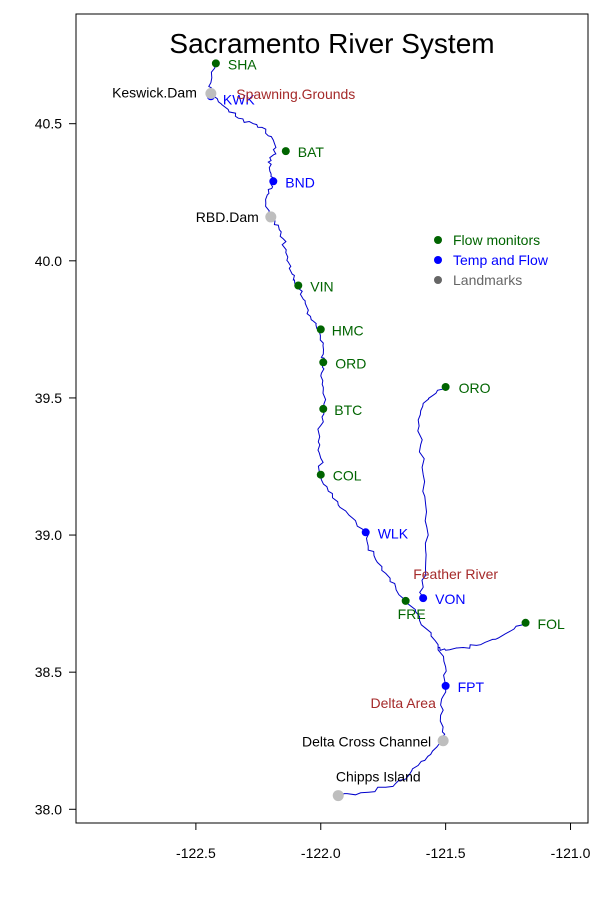  Describe the element at coordinates (320, 329) in the screenshot. I see `site-point-hmc` at that location.